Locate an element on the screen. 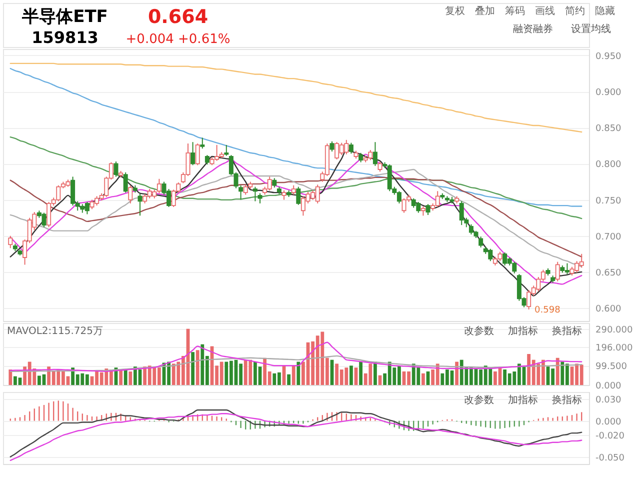 The width and height of the screenshot is (640, 485). annotation: 0.598 is located at coordinates (547, 310).